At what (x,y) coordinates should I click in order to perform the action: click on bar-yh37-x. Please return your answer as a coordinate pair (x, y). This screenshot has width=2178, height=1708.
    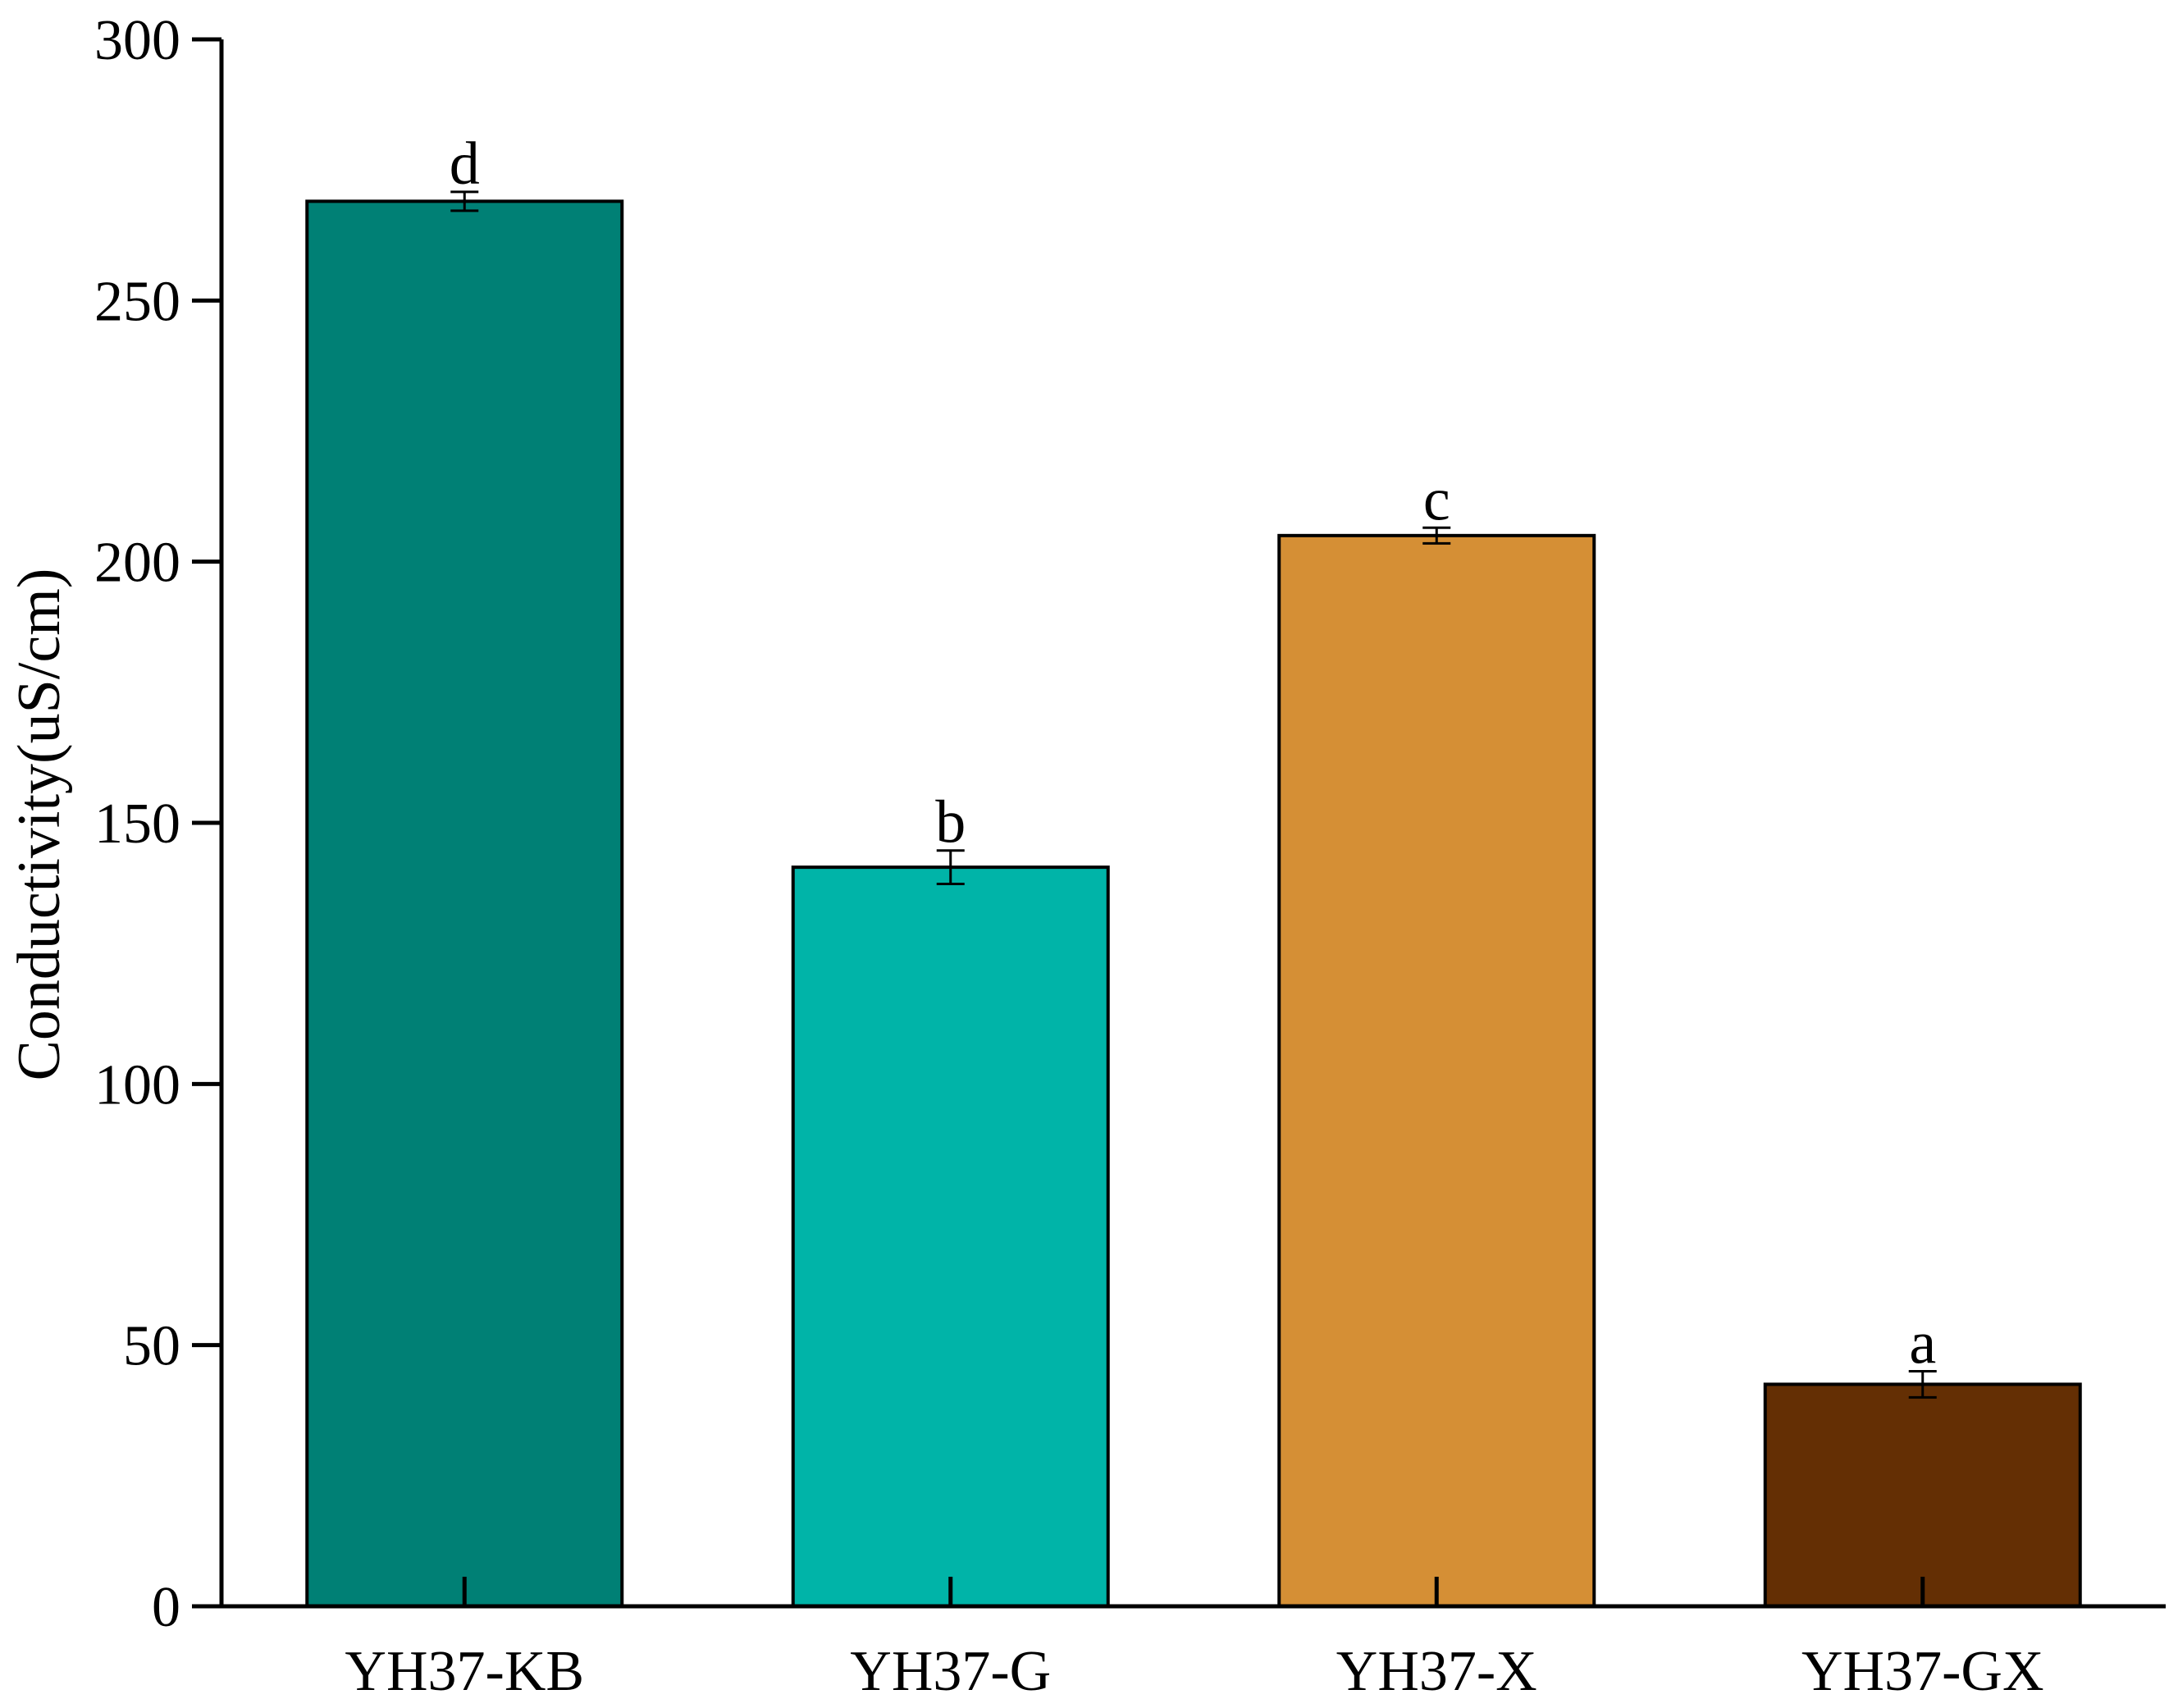
    Looking at the image, I should click on (1436, 1070).